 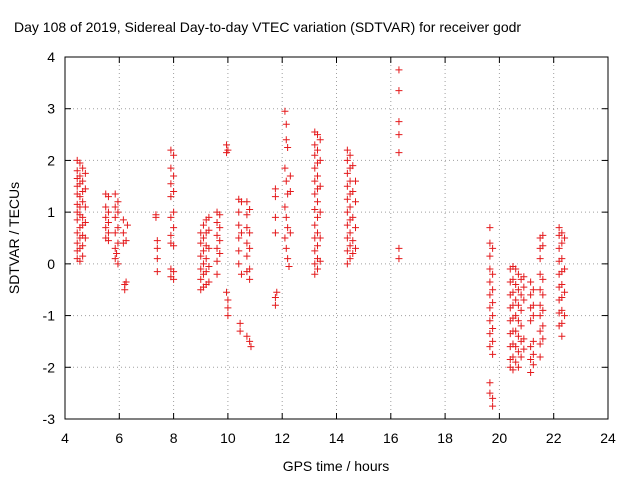 I want to click on x-tick-label: 14, so click(x=337, y=438).